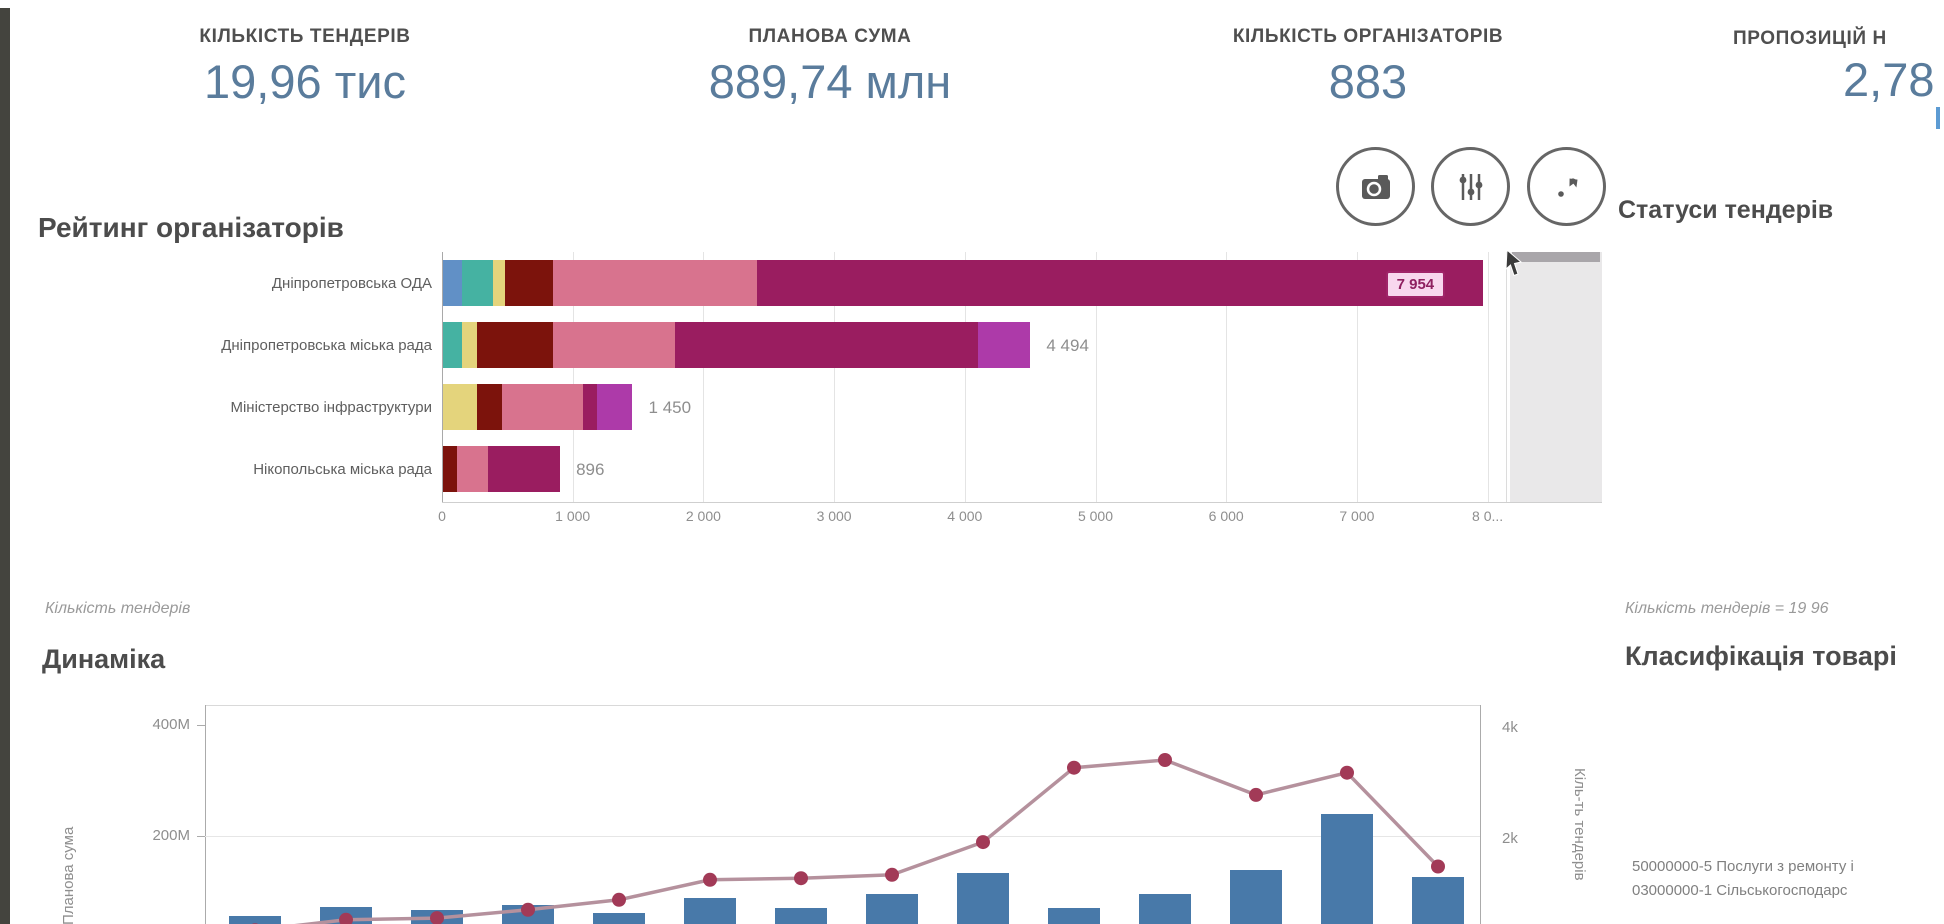 The image size is (1944, 924). Describe the element at coordinates (331, 407) in the screenshot. I see `rating-row-label: Міністерство інфраструктури` at that location.